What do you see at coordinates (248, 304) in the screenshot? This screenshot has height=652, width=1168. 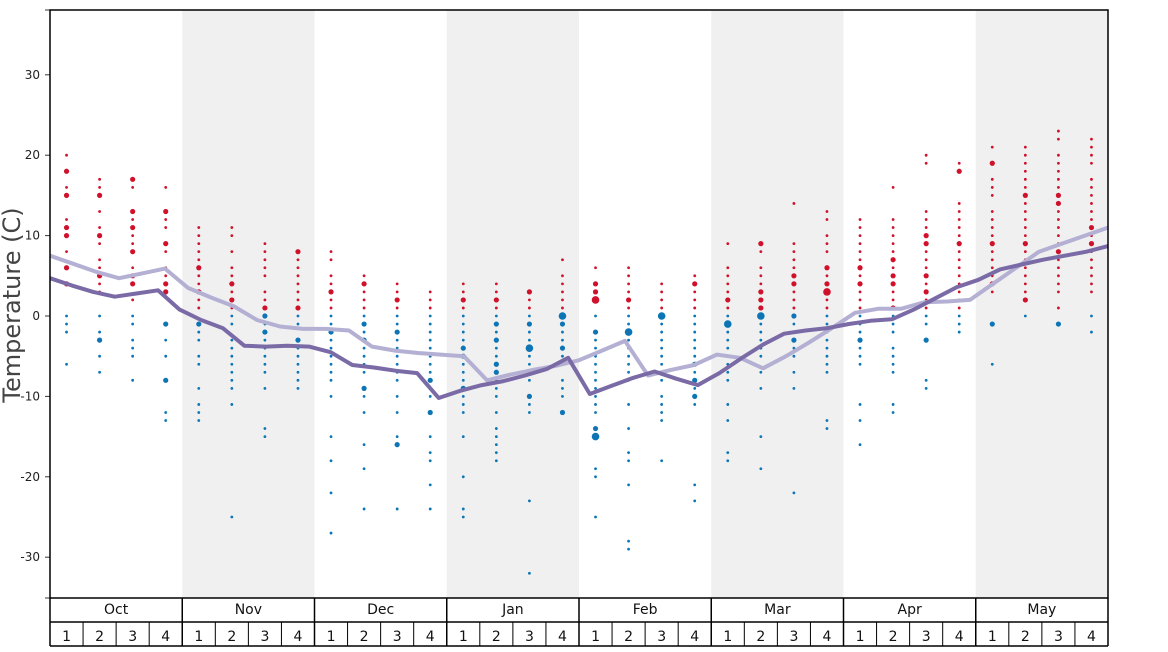 I see `month-band-nov` at bounding box center [248, 304].